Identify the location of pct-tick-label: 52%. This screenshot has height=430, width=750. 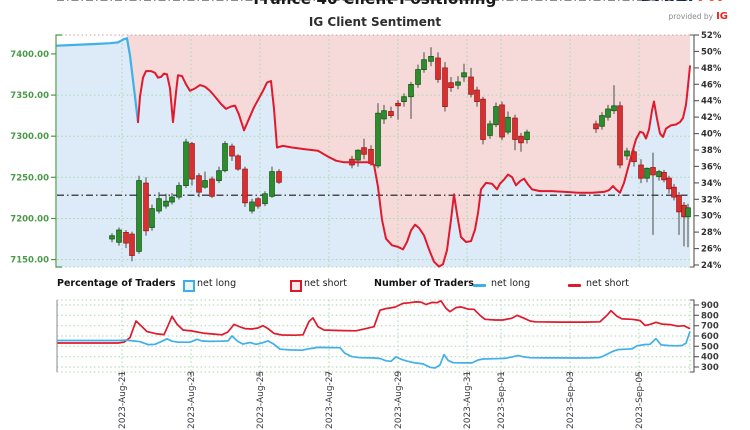
(711, 36).